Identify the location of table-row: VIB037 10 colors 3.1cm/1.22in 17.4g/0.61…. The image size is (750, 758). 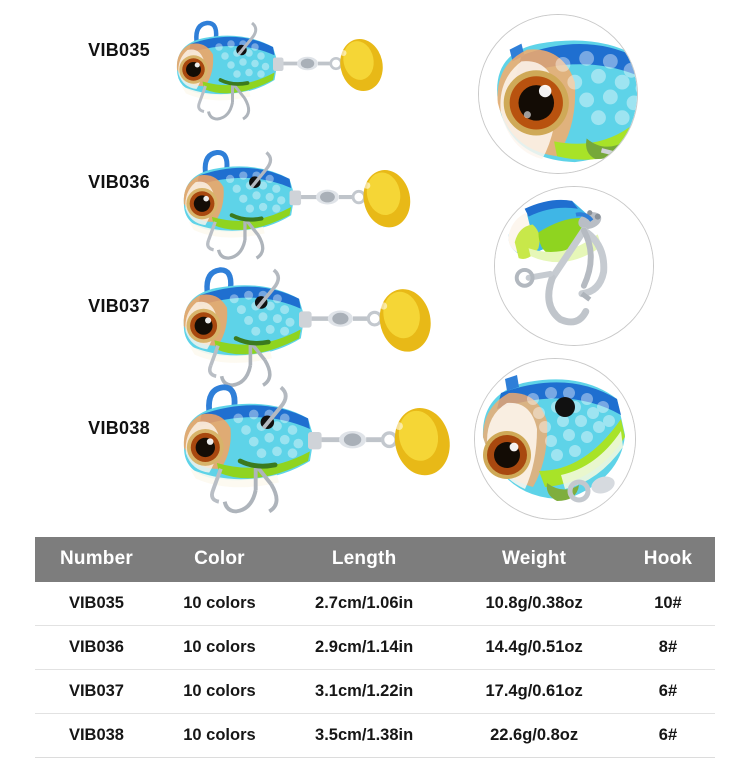
(375, 691).